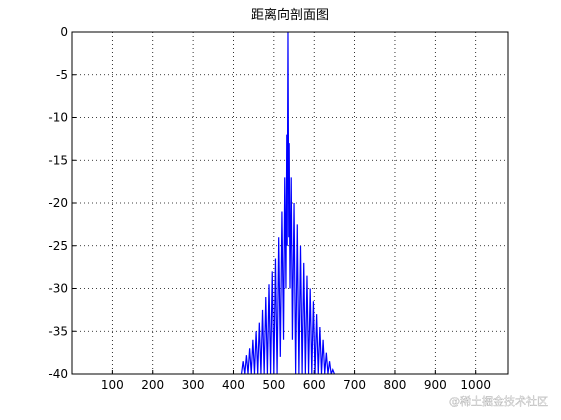  Describe the element at coordinates (233, 385) in the screenshot. I see `x-tick-label: 400` at that location.